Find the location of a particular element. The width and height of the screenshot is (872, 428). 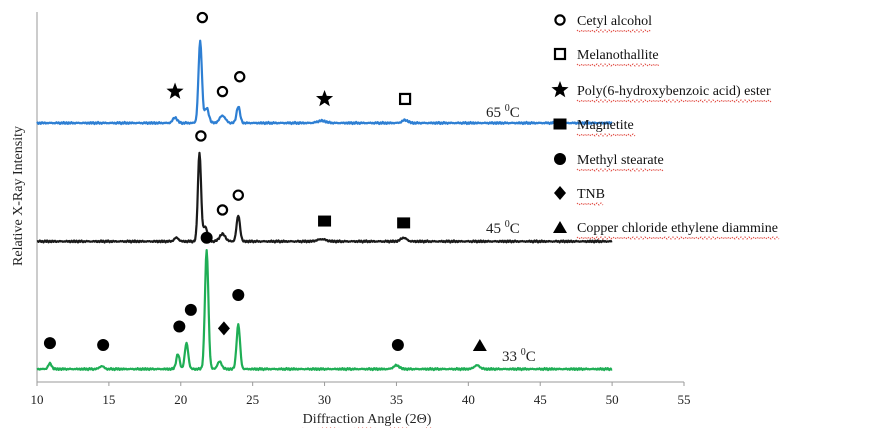

x-tick-label: 40 is located at coordinates (468, 399).